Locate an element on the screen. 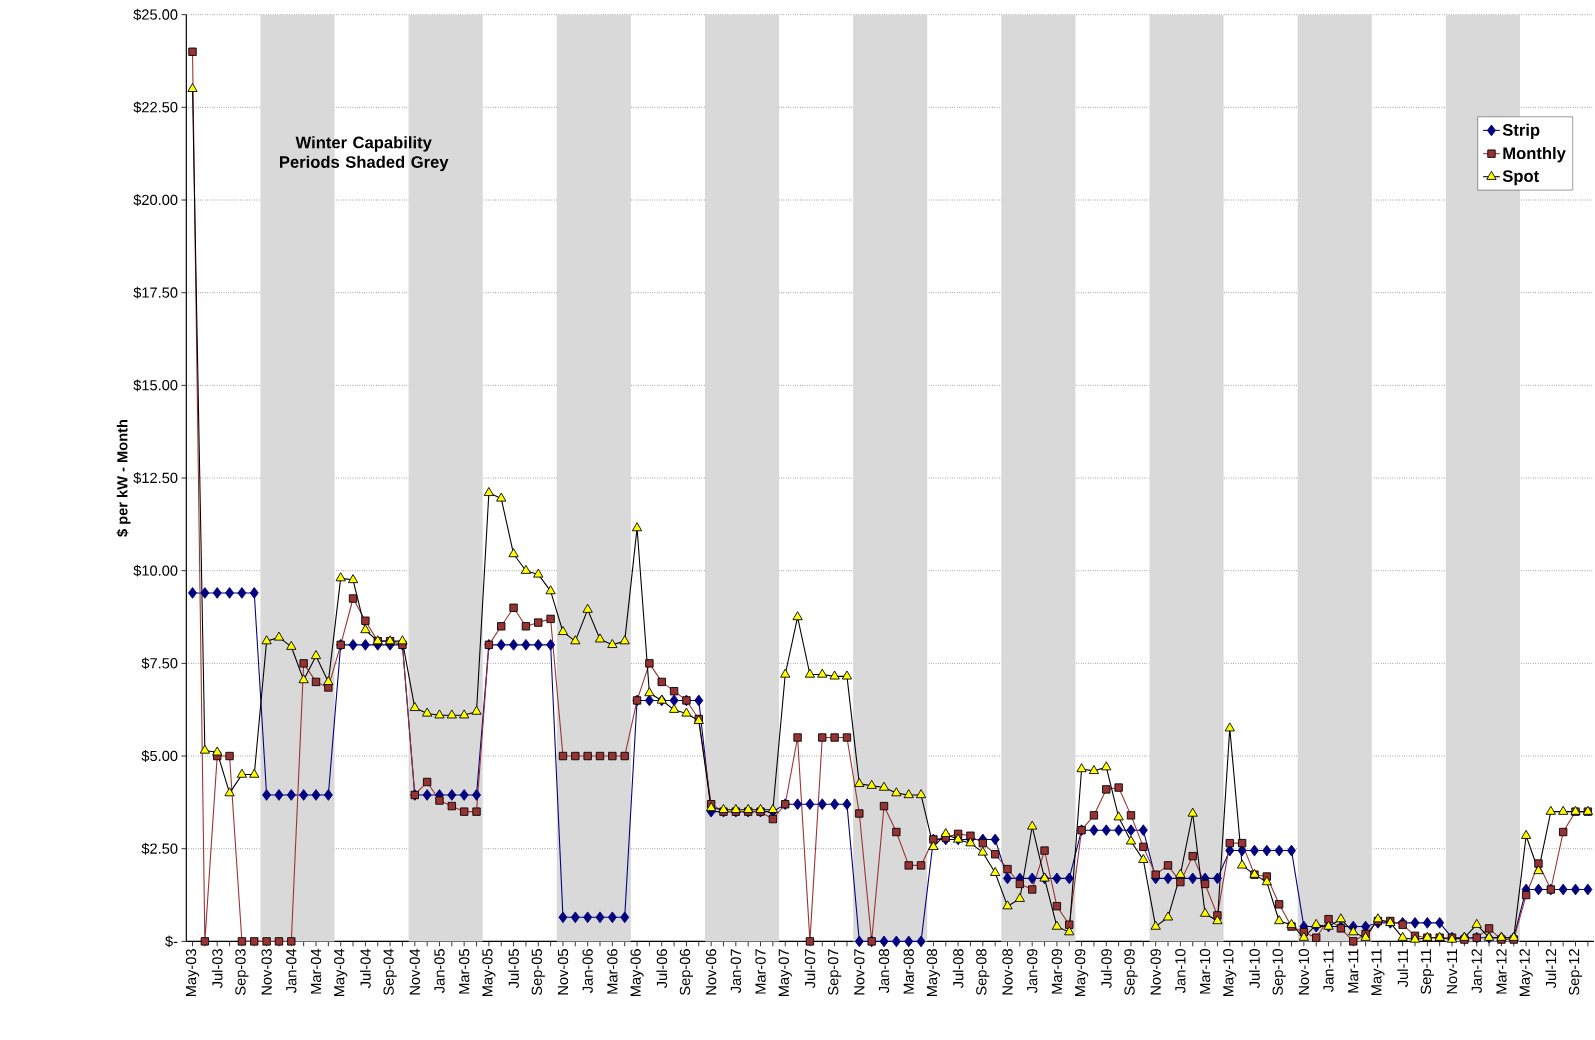 The height and width of the screenshot is (1040, 1595). x-tick-label: Jul-04 is located at coordinates (365, 968).